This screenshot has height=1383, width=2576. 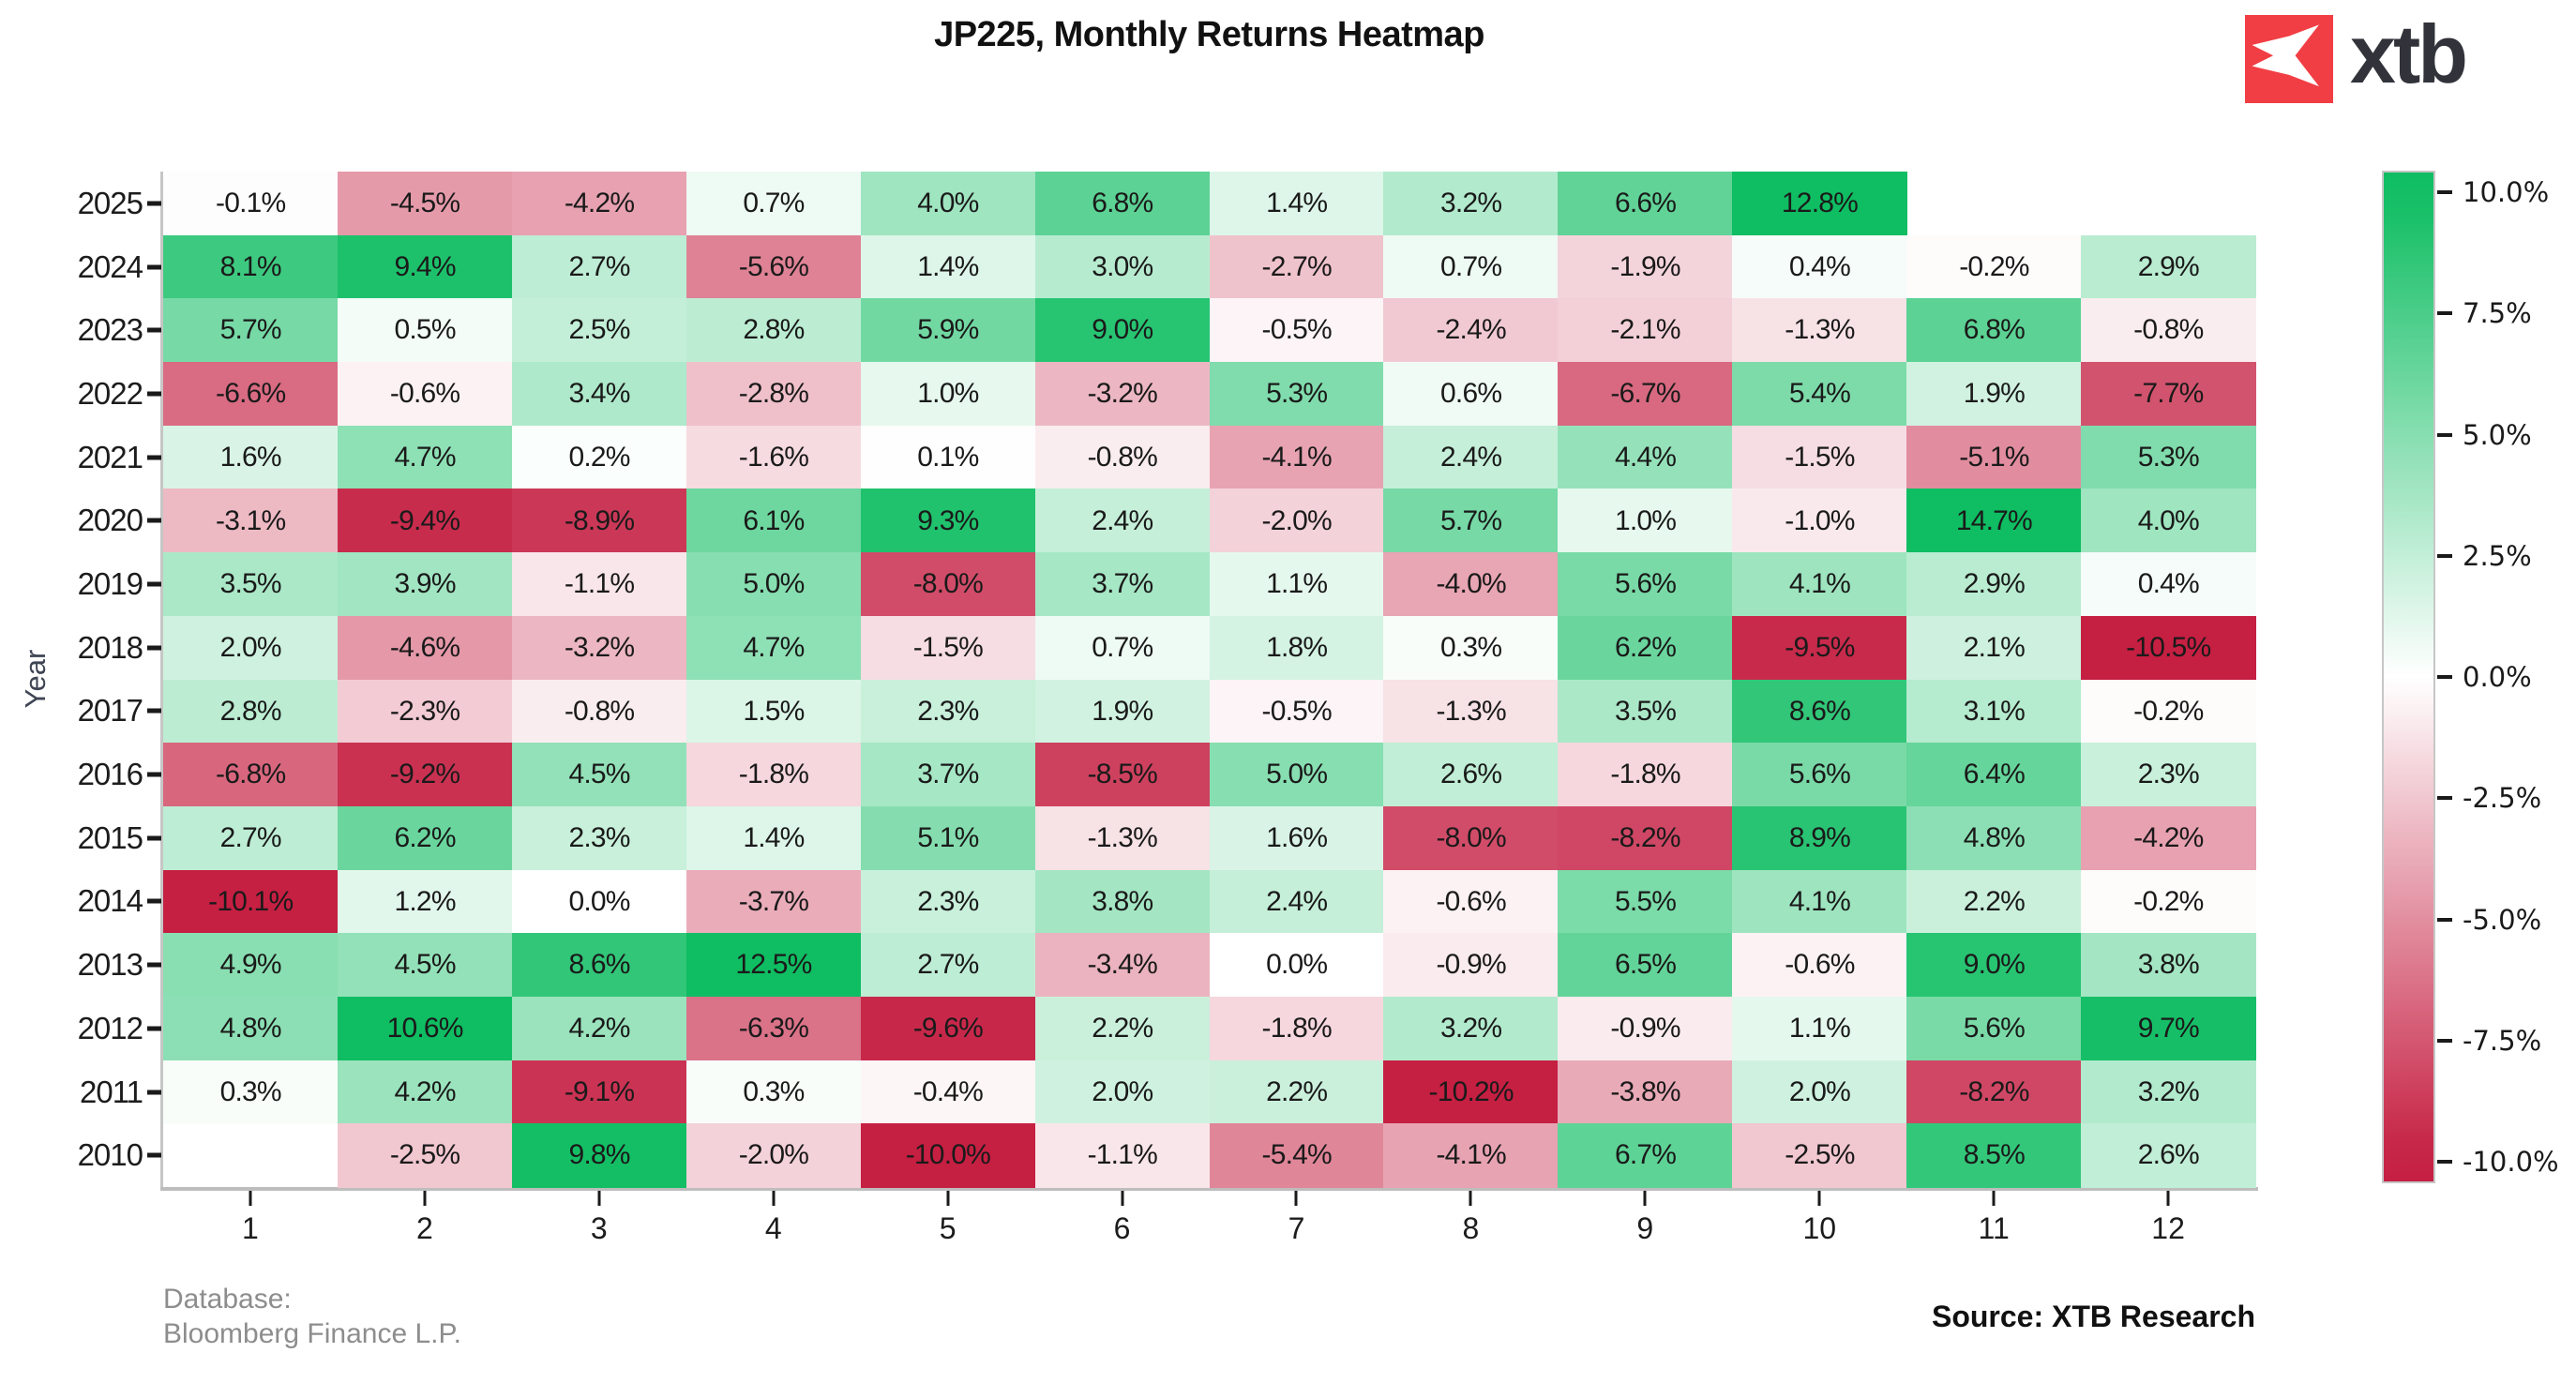 What do you see at coordinates (599, 394) in the screenshot?
I see `heatmap-cell-2022-3: 3.4%` at bounding box center [599, 394].